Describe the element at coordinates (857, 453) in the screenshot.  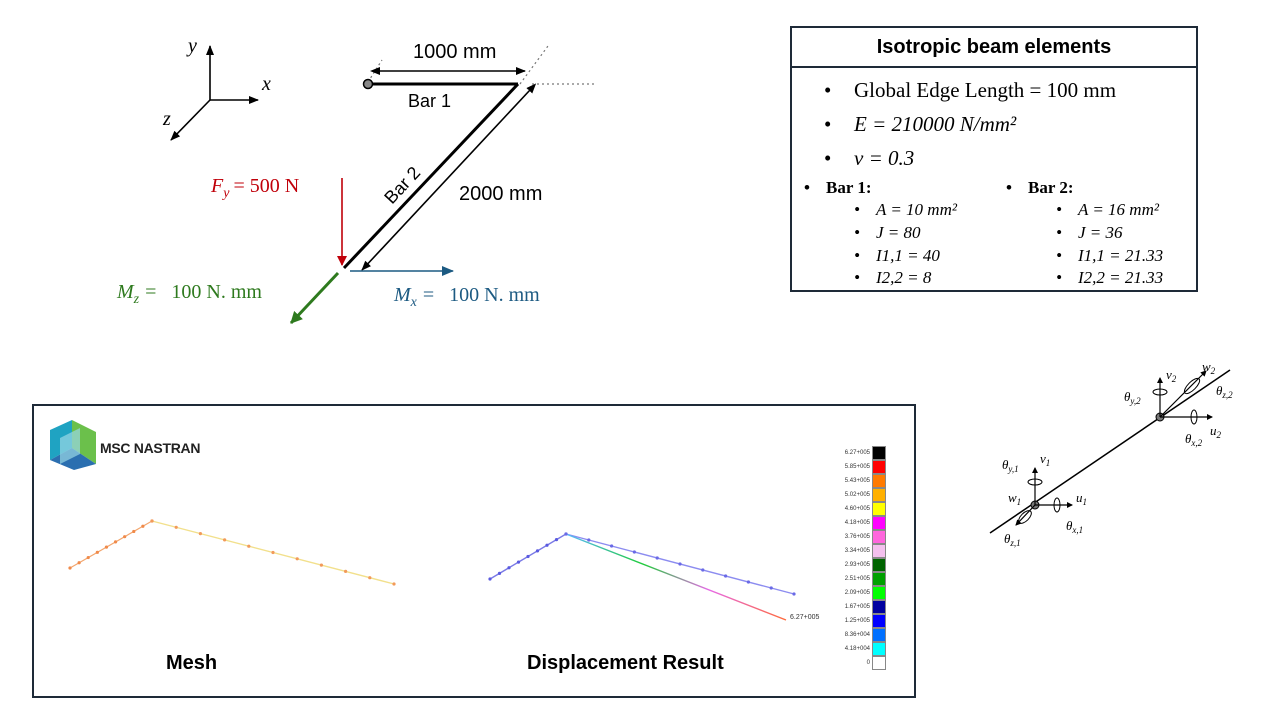
I see `legend-label: 6.27+005` at that location.